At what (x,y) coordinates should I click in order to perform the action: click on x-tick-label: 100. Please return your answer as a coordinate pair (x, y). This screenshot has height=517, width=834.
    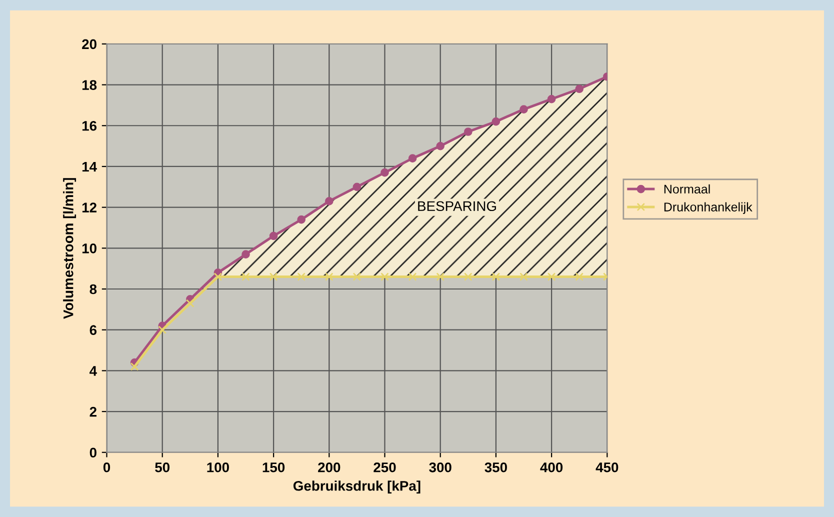
    Looking at the image, I should click on (218, 467).